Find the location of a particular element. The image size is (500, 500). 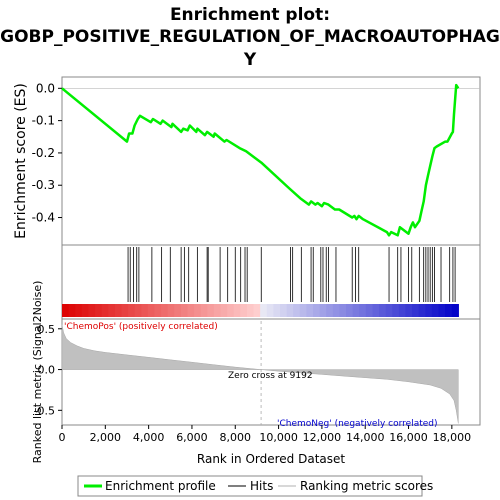

es-ytick-label: -0.2 is located at coordinates (43, 153).